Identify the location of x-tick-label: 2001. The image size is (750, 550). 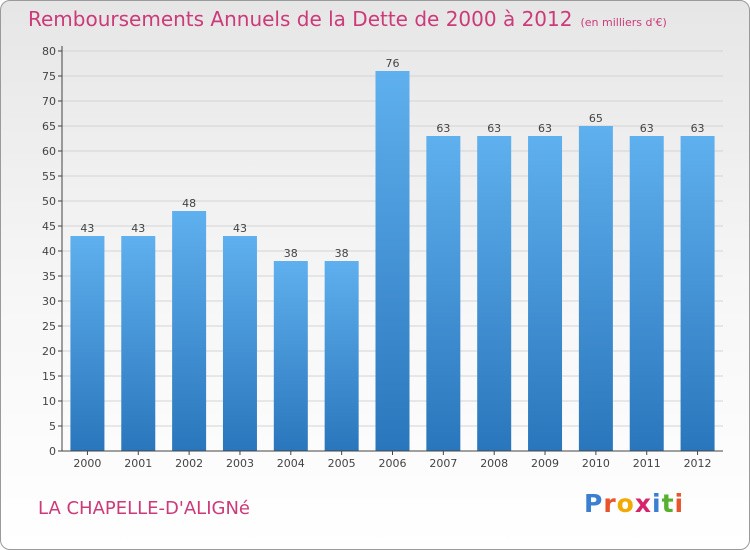
(138, 463).